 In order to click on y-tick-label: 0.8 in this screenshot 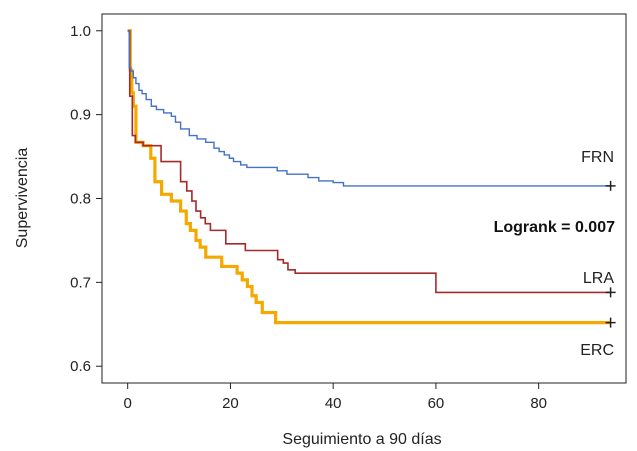, I will do `click(80, 199)`.